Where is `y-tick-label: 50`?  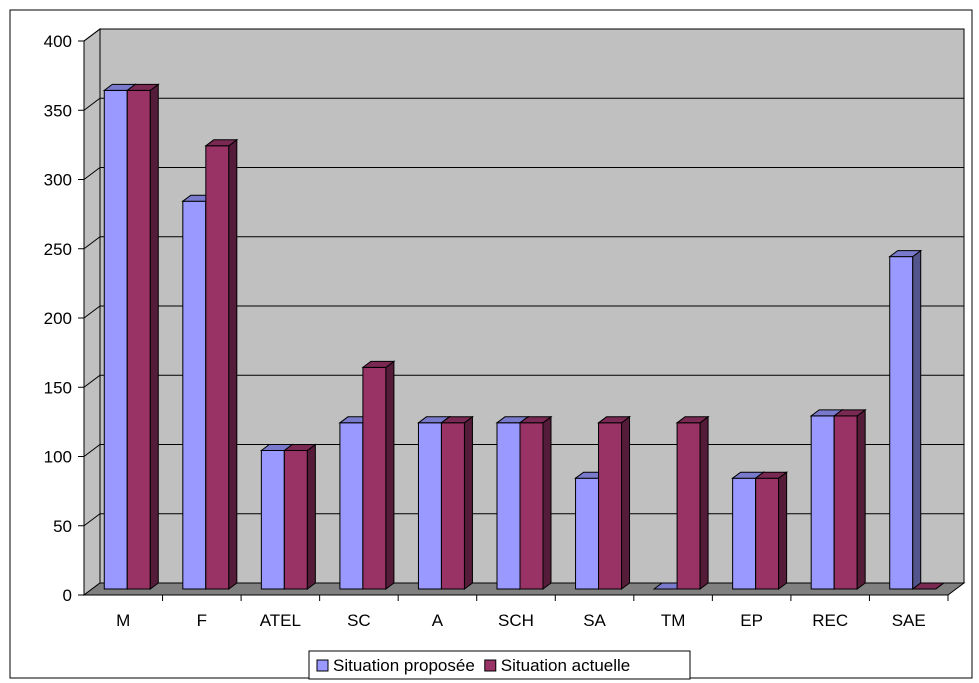 y-tick-label: 50 is located at coordinates (62, 526).